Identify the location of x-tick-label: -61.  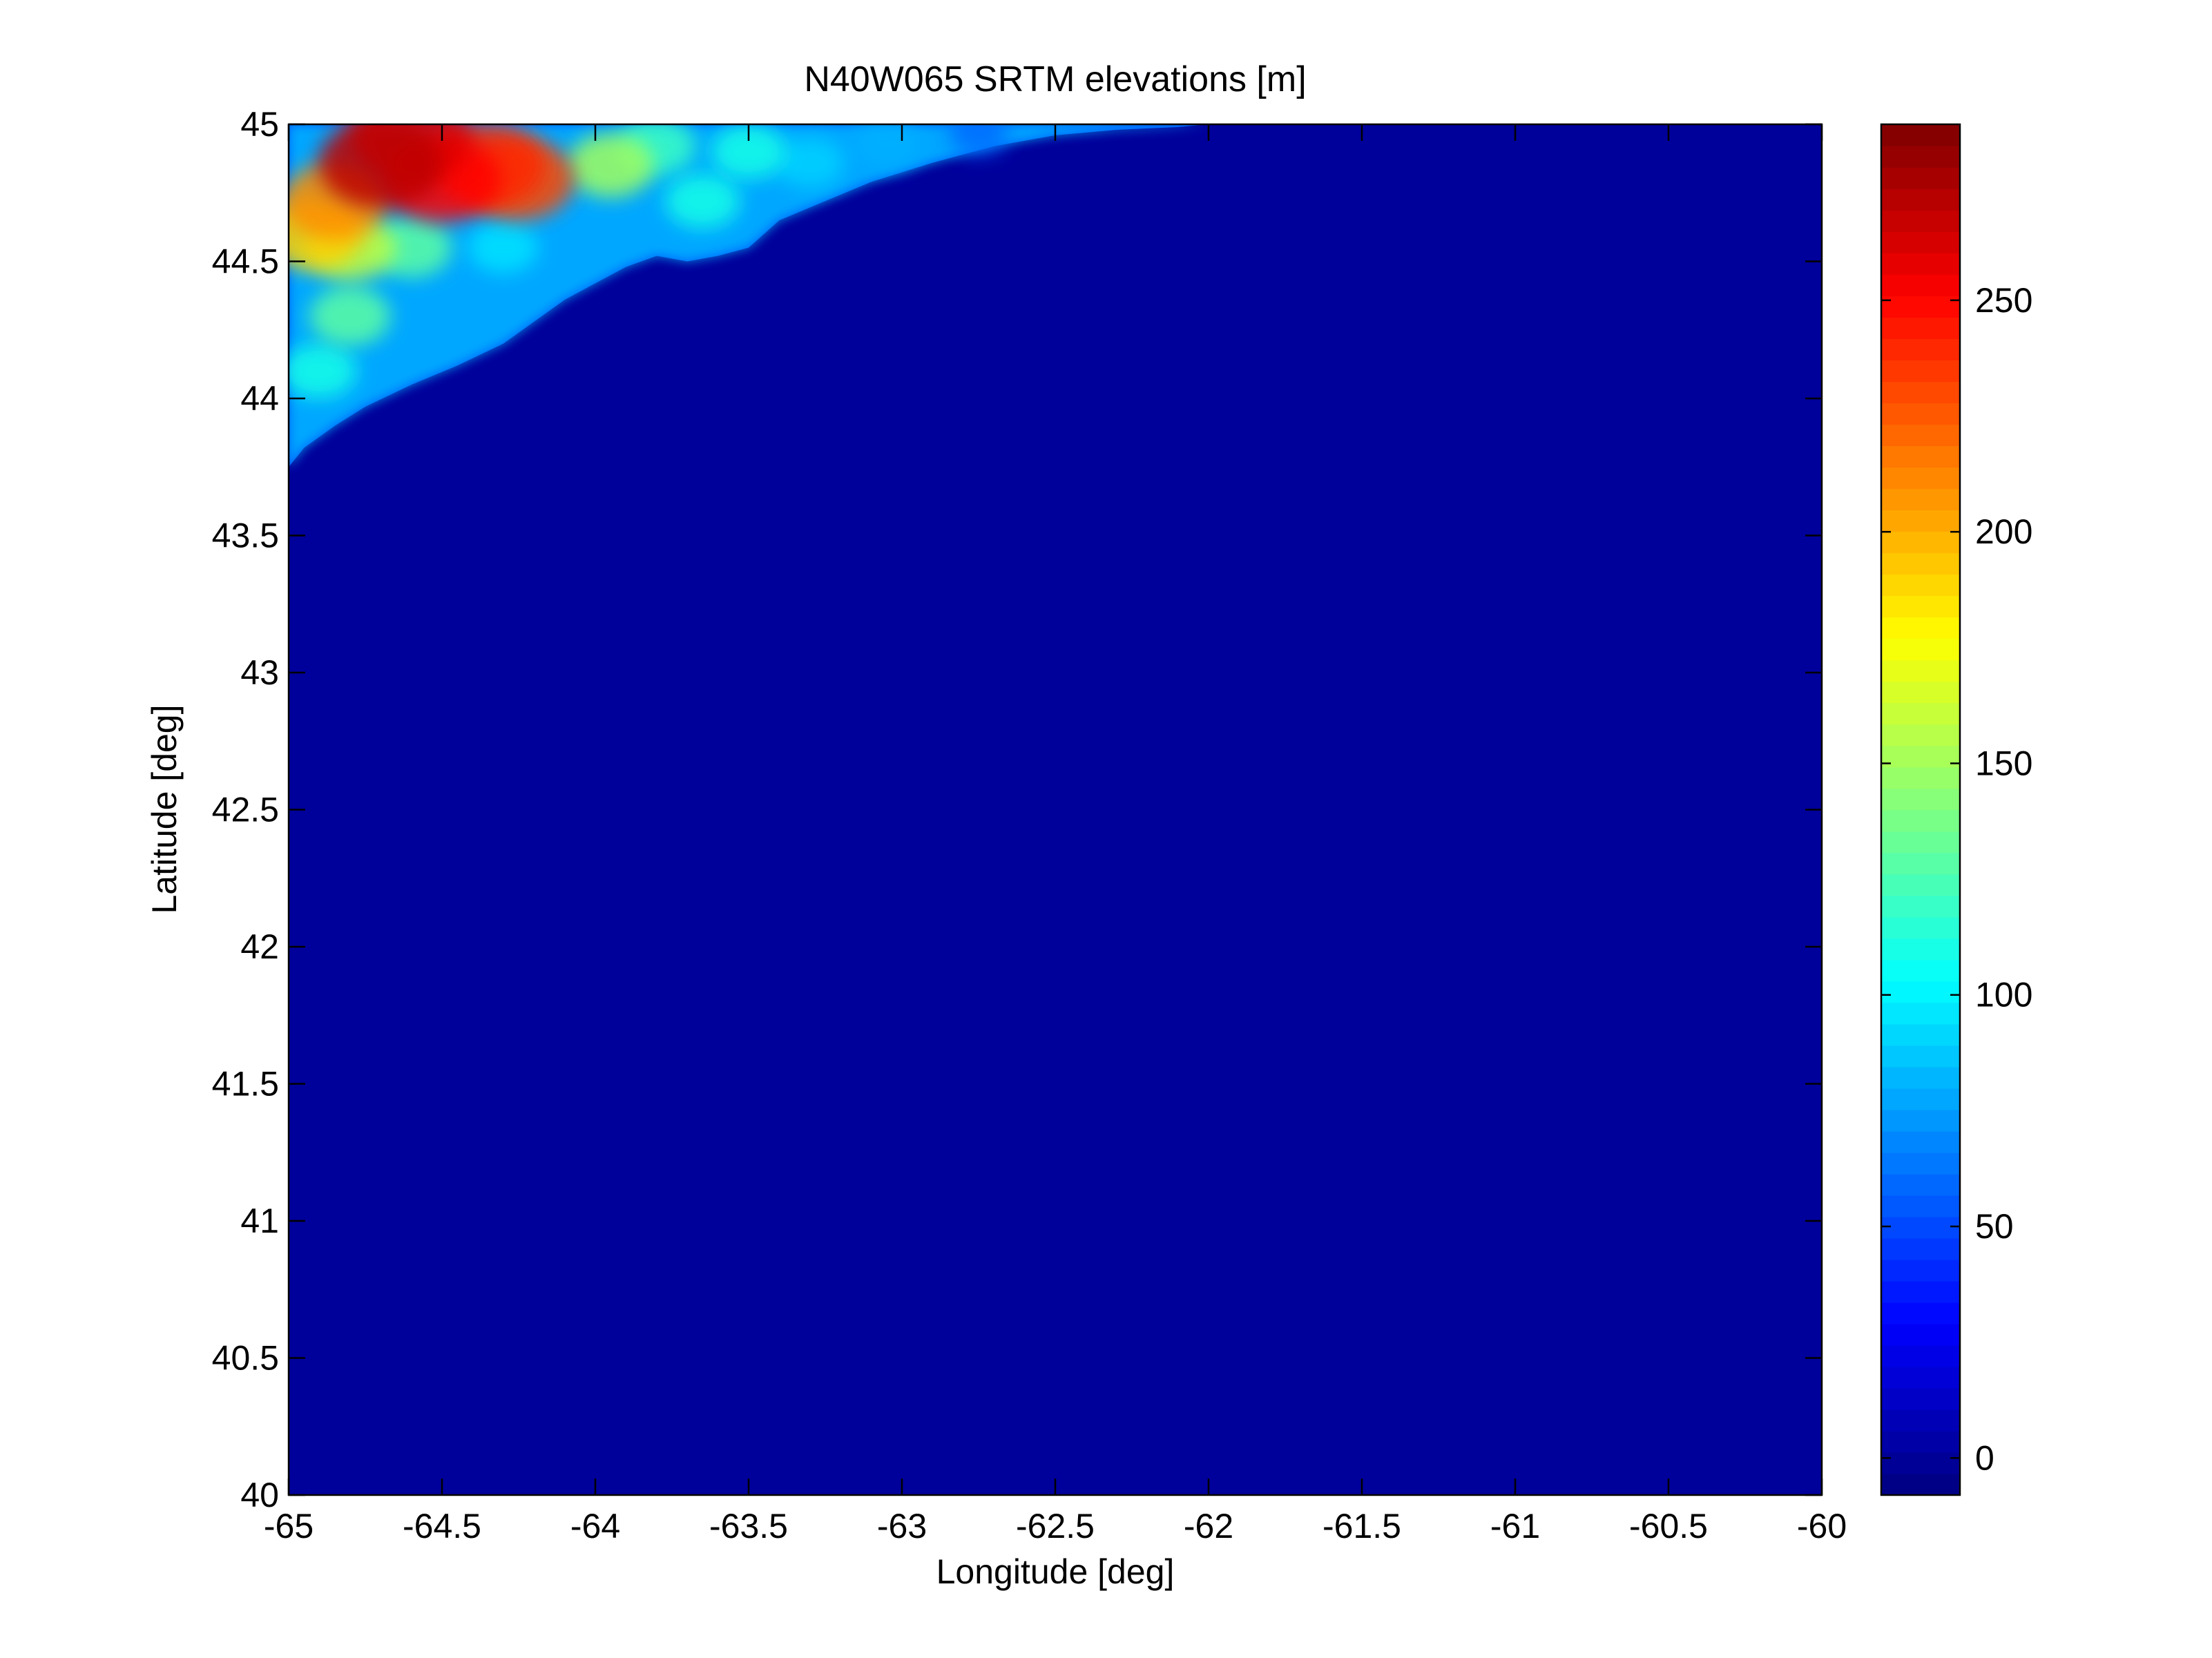
(1515, 1526).